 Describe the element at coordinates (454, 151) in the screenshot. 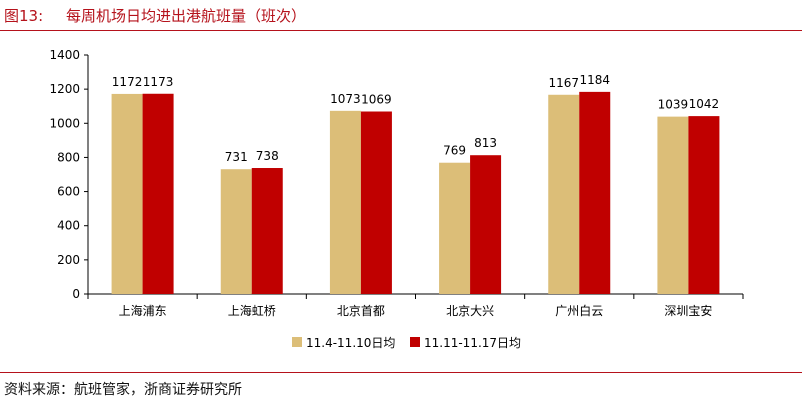

I see `data-label: 769` at that location.